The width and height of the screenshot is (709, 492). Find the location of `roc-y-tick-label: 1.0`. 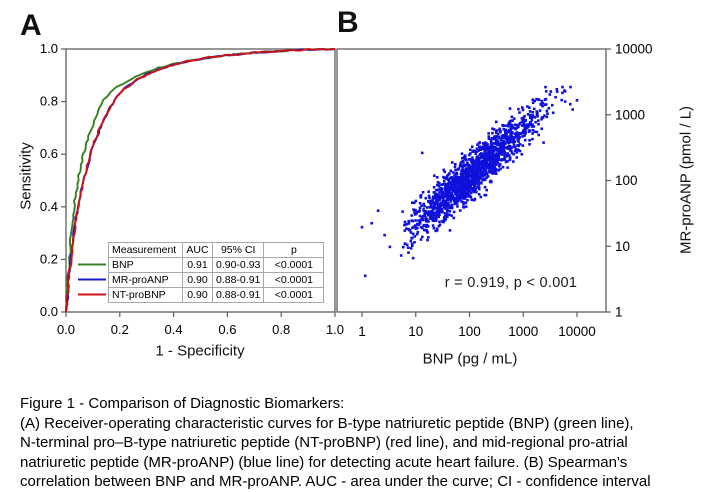

roc-y-tick-label: 1.0 is located at coordinates (49, 48).